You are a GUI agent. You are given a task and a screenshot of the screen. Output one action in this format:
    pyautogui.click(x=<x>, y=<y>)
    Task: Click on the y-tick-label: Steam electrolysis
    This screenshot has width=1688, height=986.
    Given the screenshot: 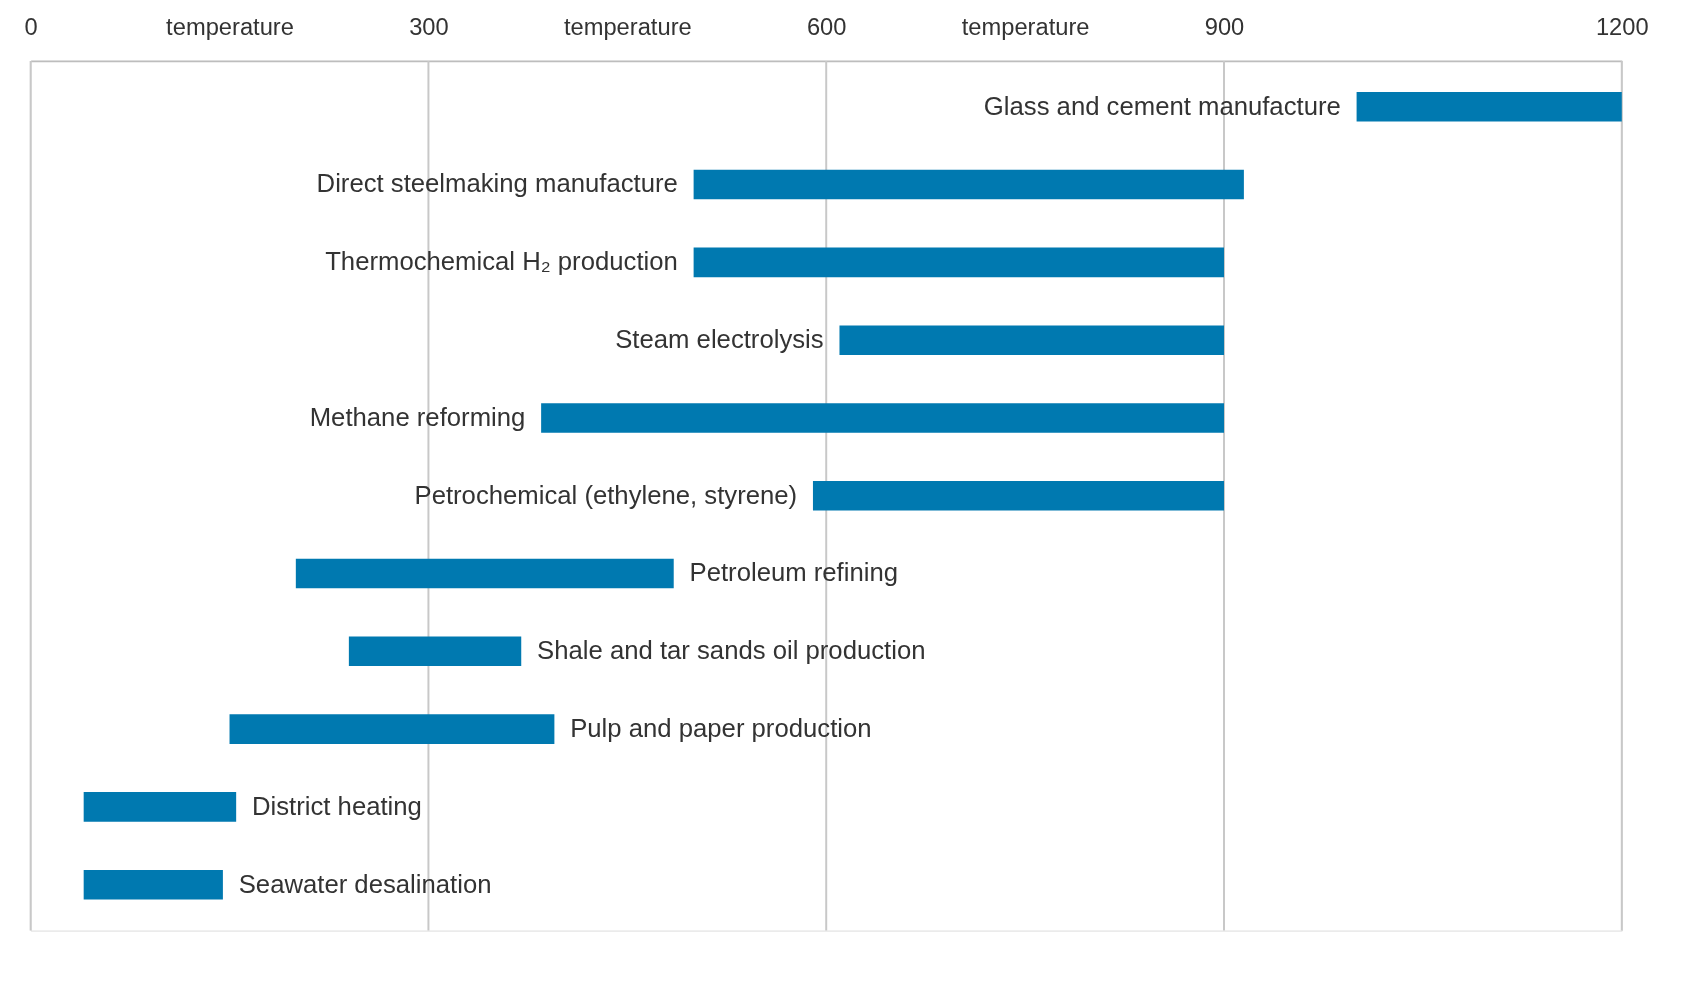 What is the action you would take?
    pyautogui.click(x=719, y=339)
    